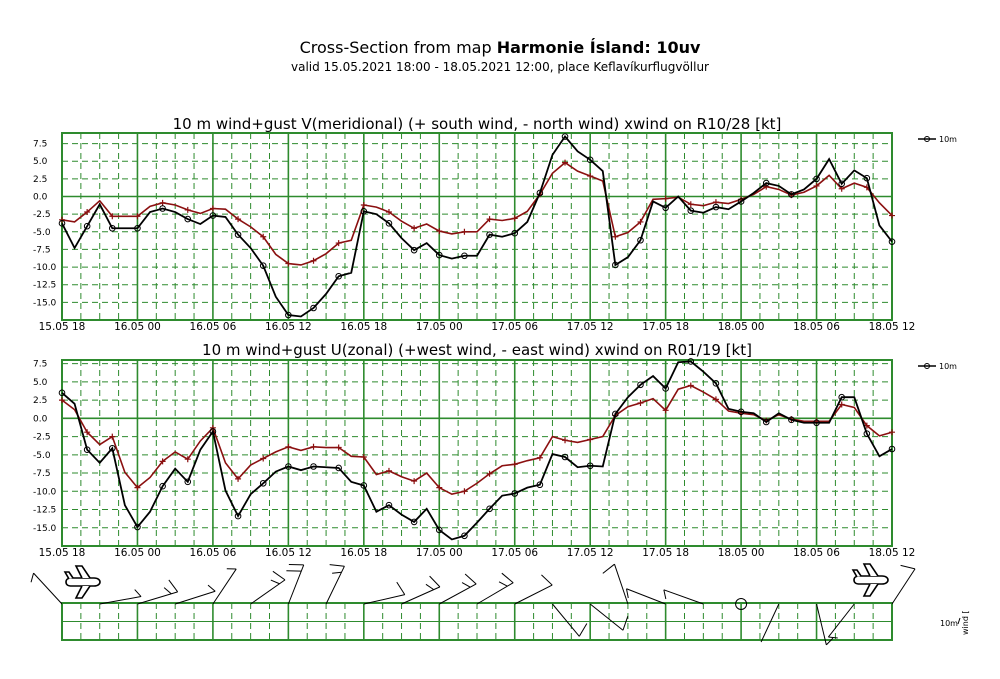 The image size is (1000, 679). What do you see at coordinates (42, 456) in the screenshot?
I see `y-tick-label: -5.0` at bounding box center [42, 456].